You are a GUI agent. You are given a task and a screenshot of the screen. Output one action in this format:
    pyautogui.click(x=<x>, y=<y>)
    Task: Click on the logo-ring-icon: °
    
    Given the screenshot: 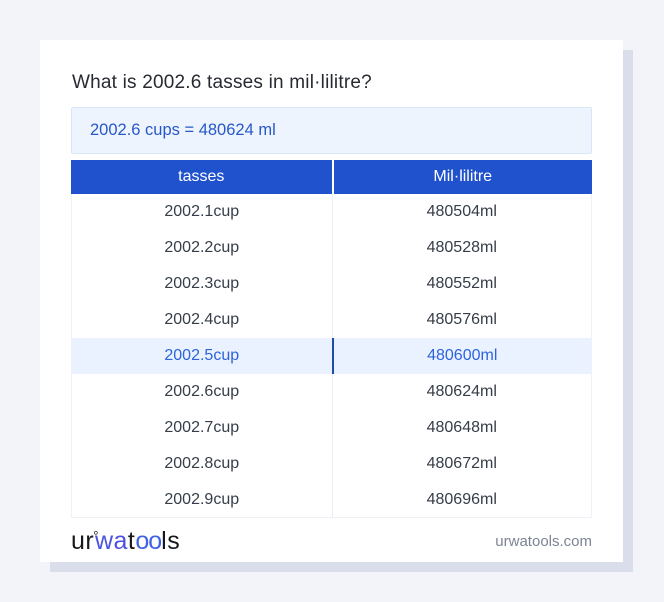 What is the action you would take?
    pyautogui.click(x=96, y=535)
    